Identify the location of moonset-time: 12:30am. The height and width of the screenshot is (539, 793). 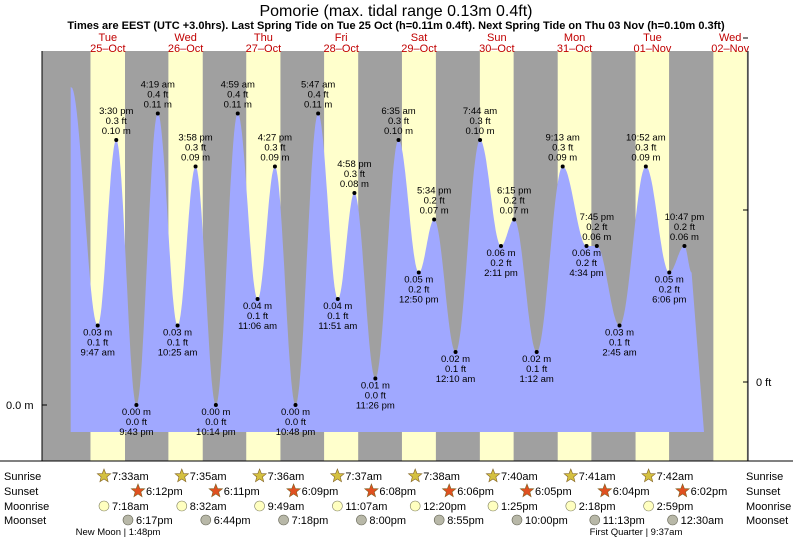
(702, 521).